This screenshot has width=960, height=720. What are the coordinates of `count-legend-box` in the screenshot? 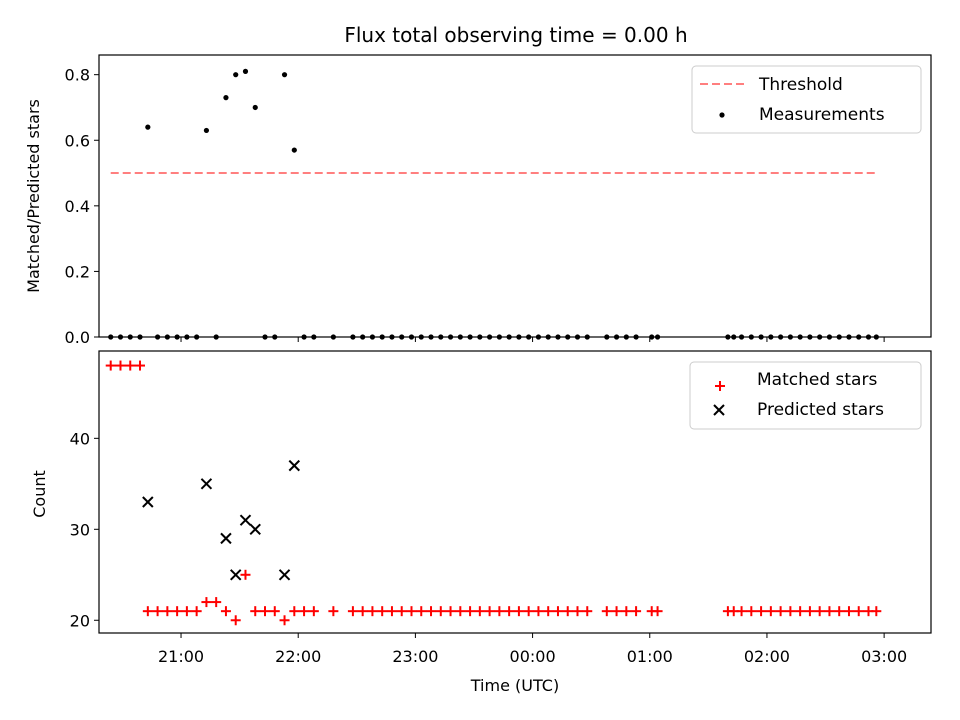 It's located at (805, 395).